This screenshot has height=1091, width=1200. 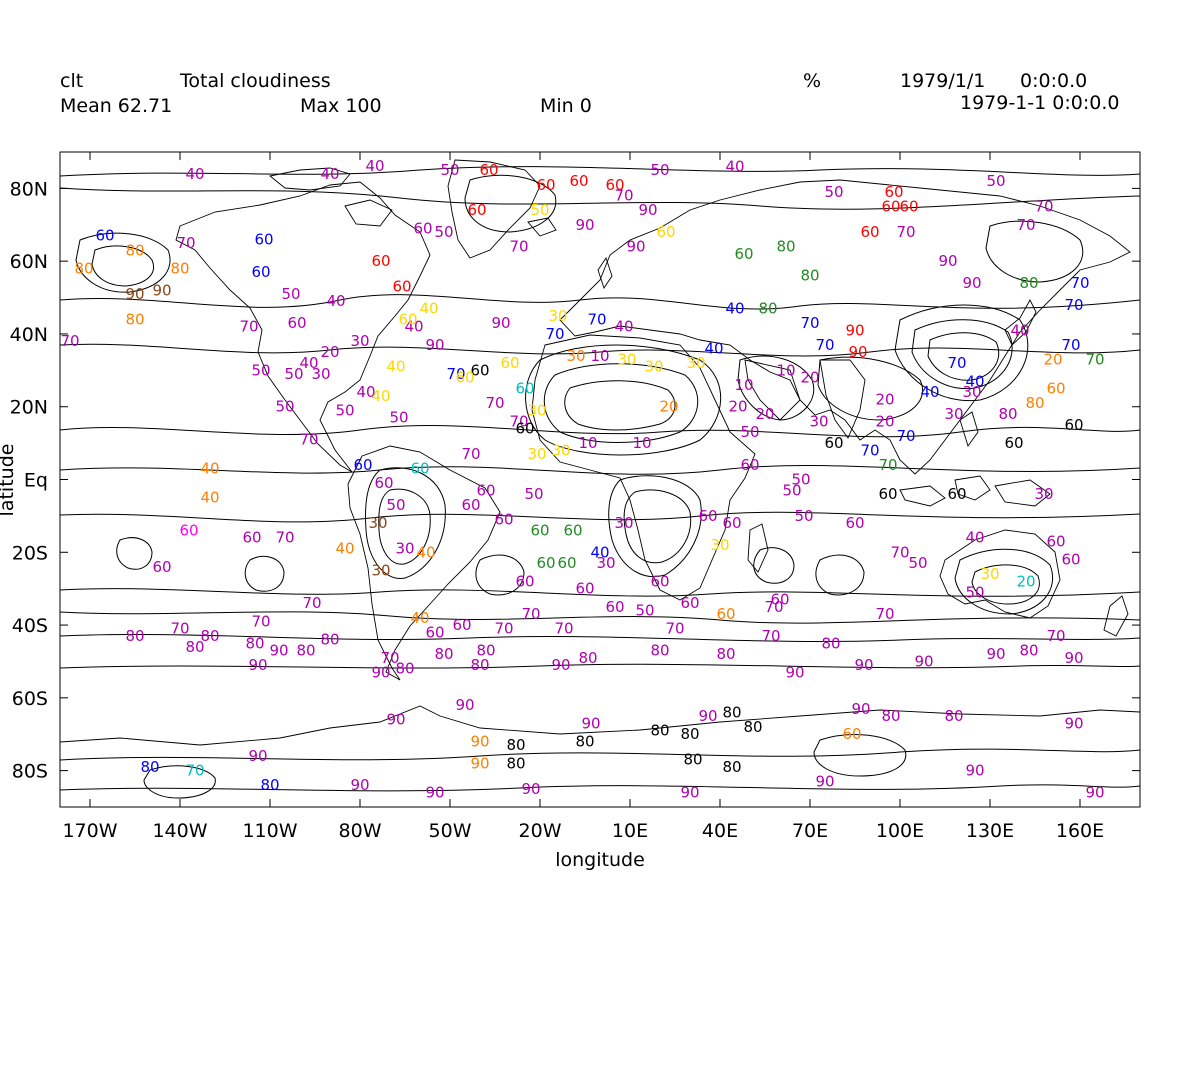 I want to click on x-tick-label: 100E, so click(x=900, y=831).